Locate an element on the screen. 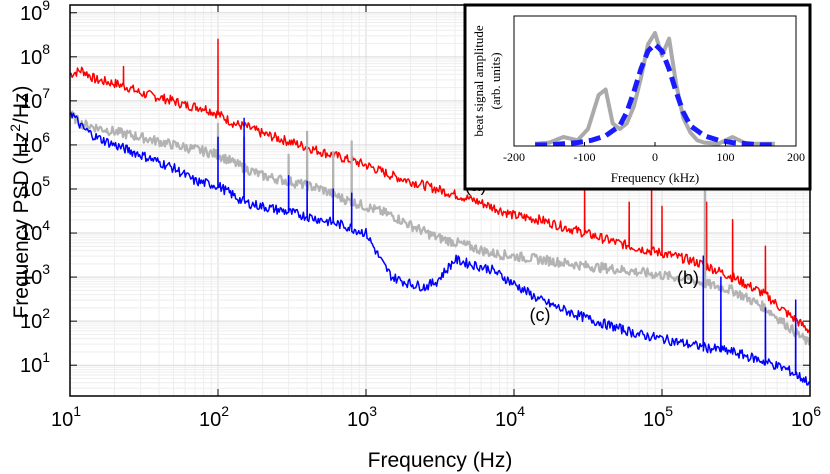 This screenshot has height=474, width=830. x-axis-label: Frequency (Hz) is located at coordinates (440, 460).